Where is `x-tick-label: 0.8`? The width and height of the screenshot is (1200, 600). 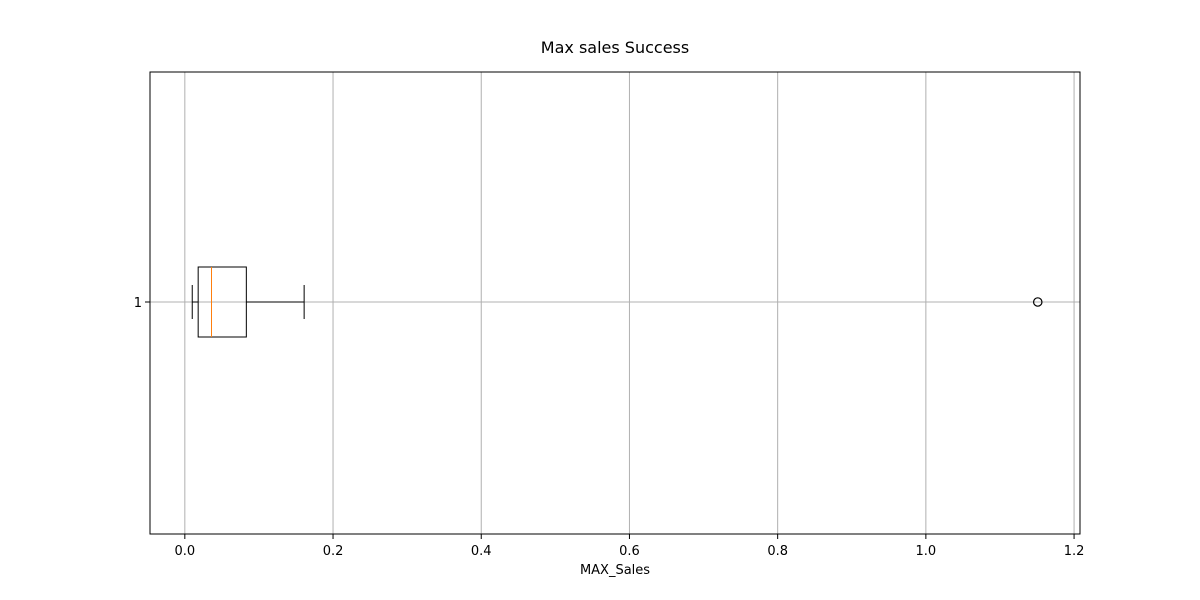 x-tick-label: 0.8 is located at coordinates (777, 551).